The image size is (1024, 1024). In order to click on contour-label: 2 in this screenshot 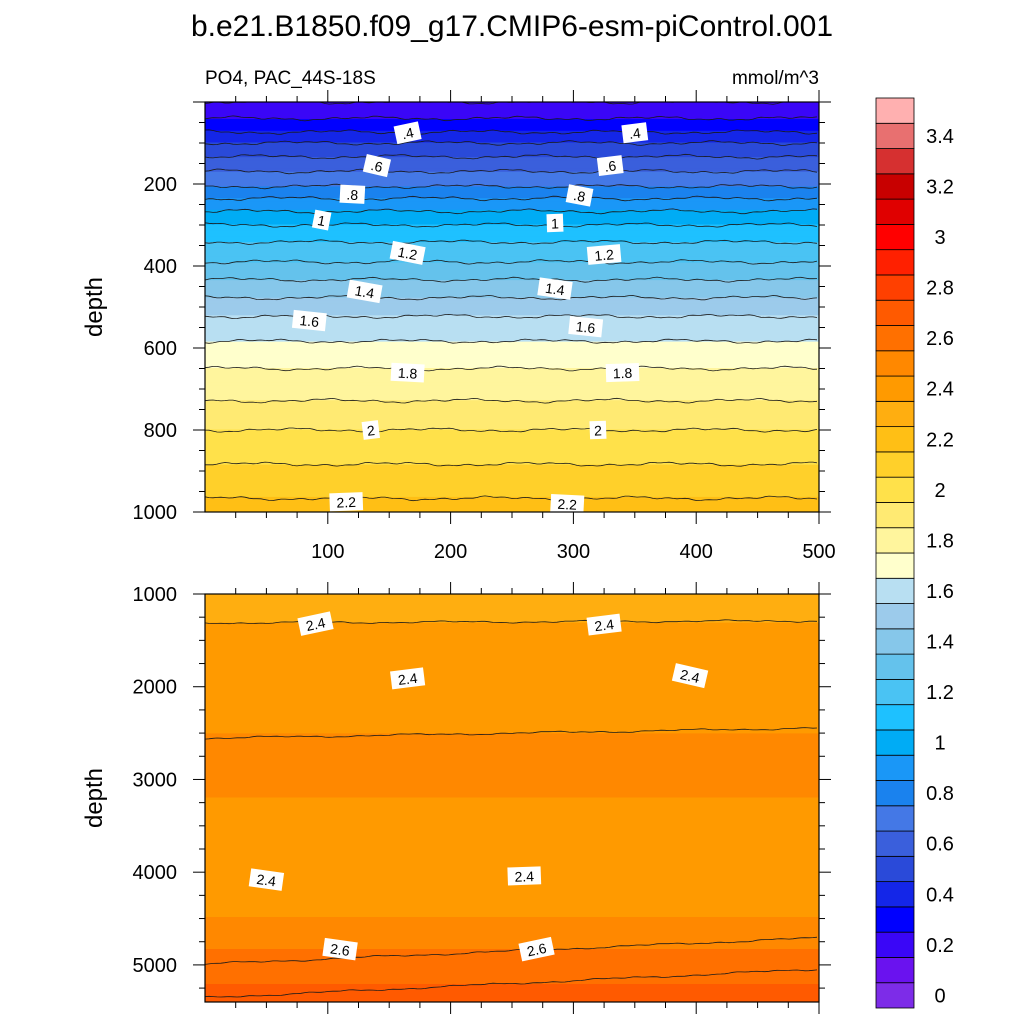, I will do `click(371, 430)`.